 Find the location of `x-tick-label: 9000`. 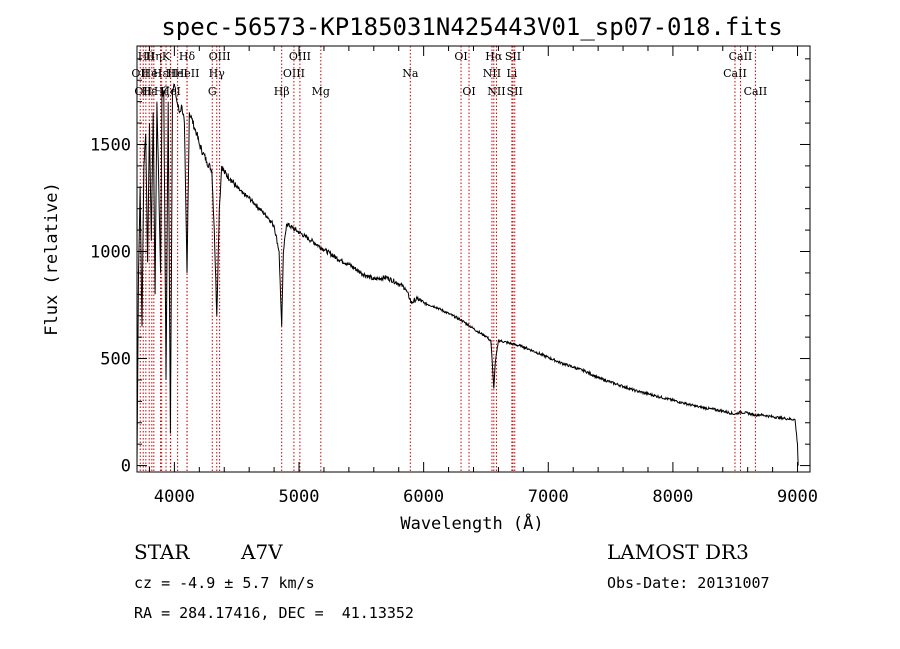

x-tick-label: 9000 is located at coordinates (797, 497).